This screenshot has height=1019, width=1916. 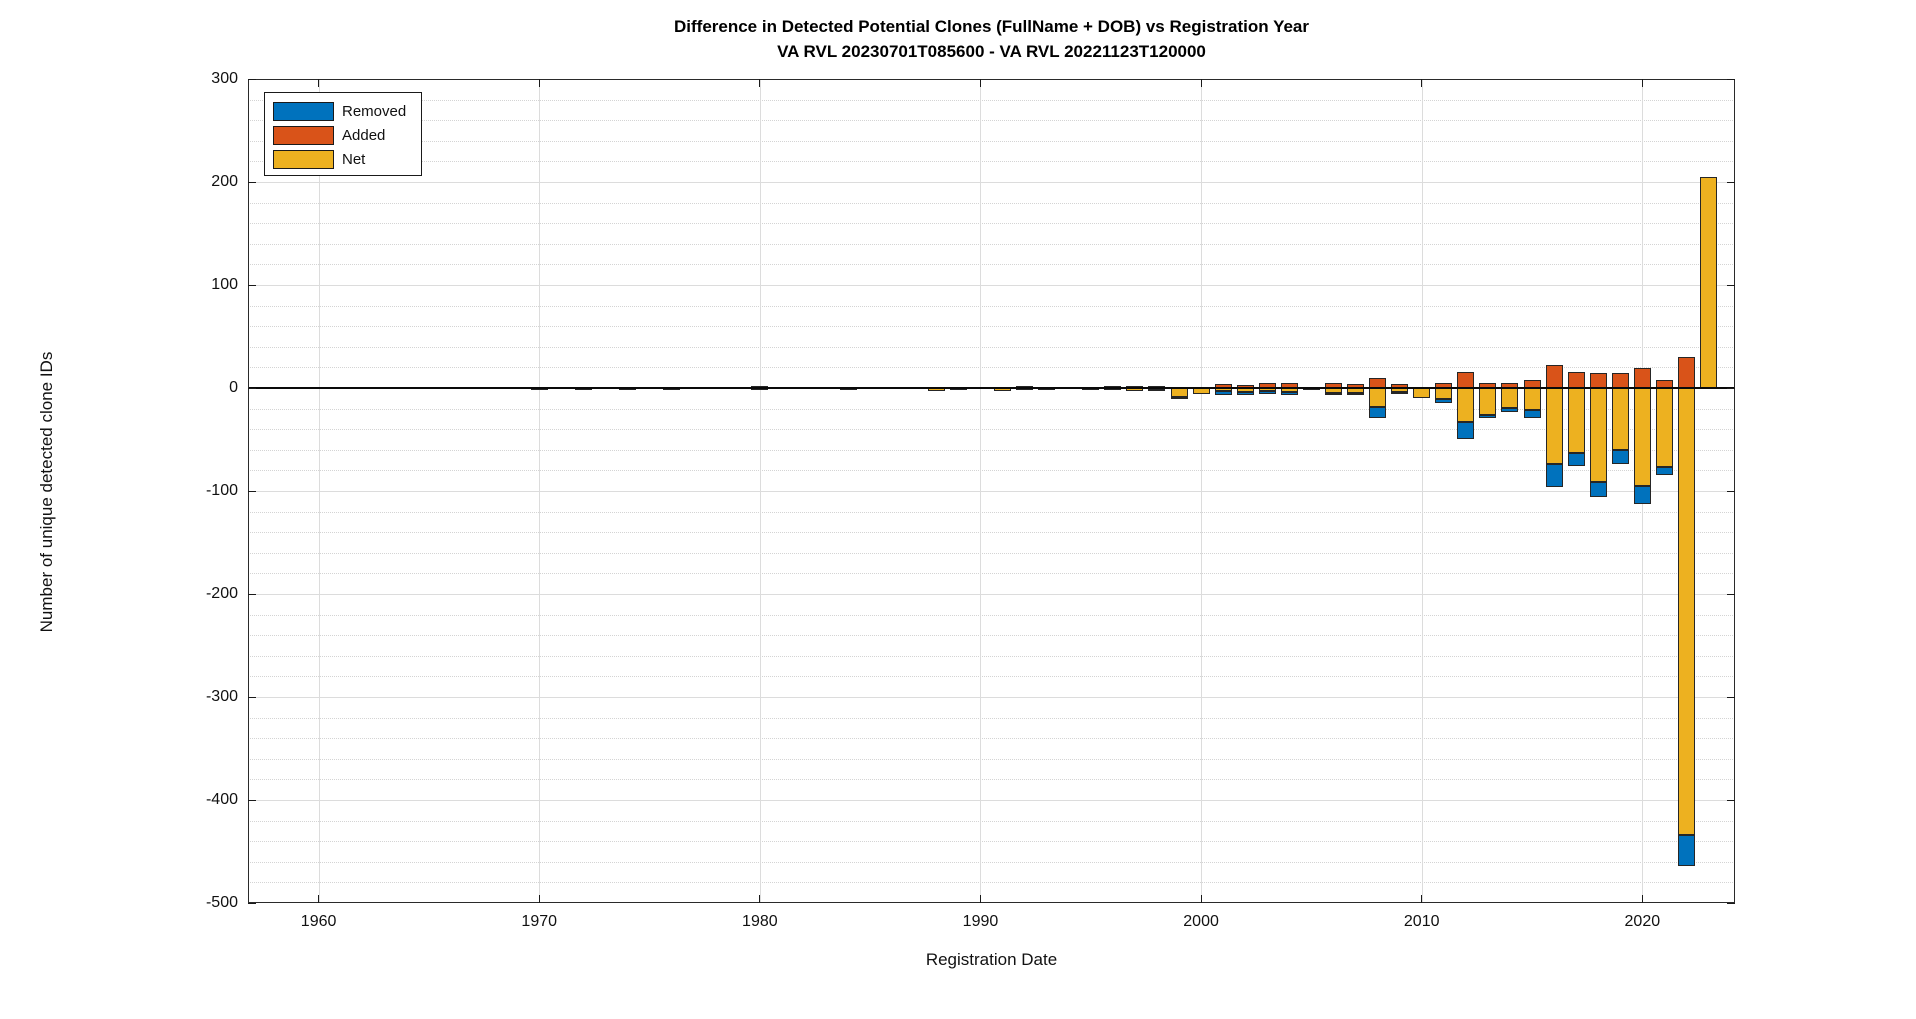 I want to click on legend-item-net: Net, so click(x=347, y=159).